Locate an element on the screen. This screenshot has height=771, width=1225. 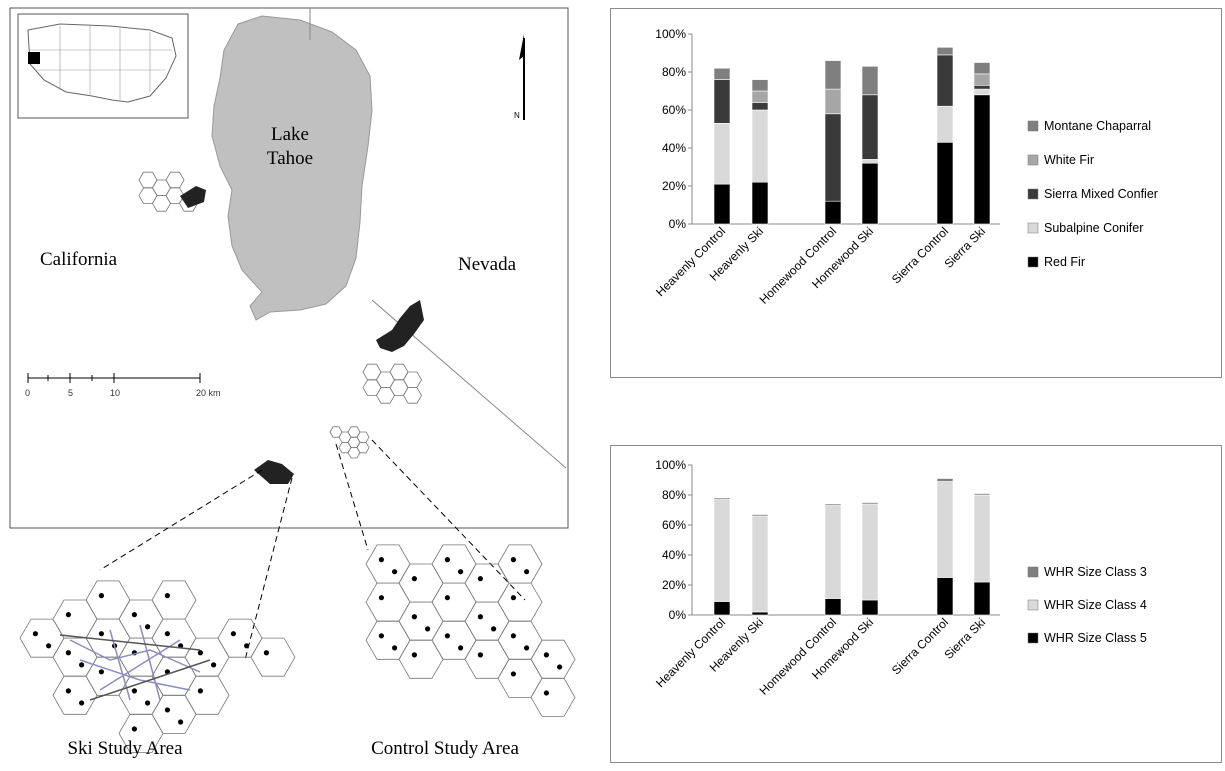
hex-clusters is located at coordinates (280, 315).